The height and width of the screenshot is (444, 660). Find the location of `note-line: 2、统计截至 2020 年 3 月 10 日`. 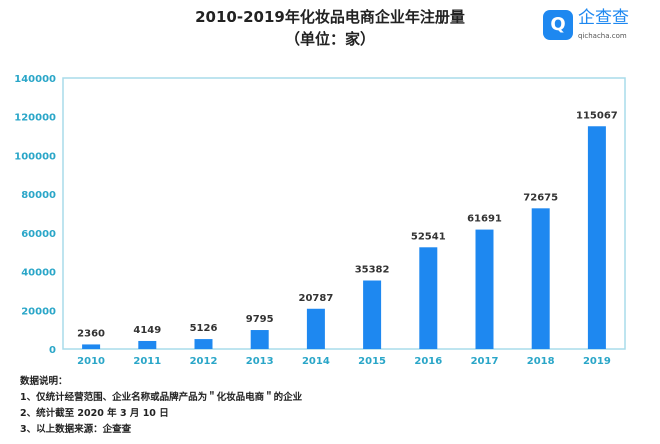

note-line: 2、统计截至 2020 年 3 月 10 日 is located at coordinates (94, 413).